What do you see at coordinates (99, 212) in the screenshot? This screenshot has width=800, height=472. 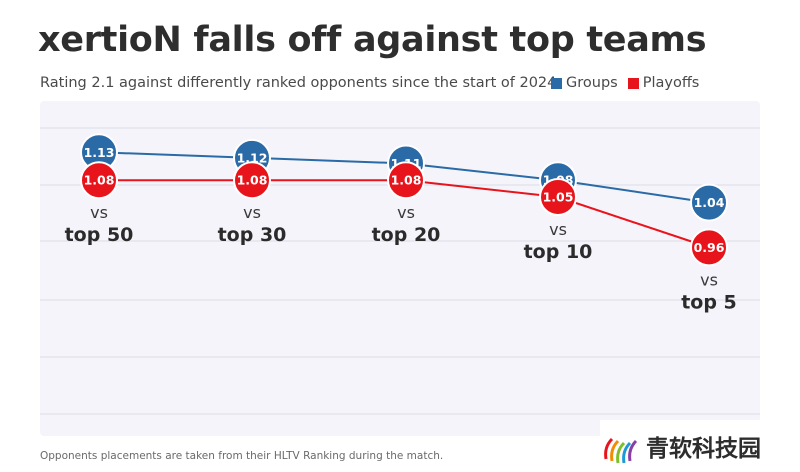 I see `category-label-vs-0: vs` at bounding box center [99, 212].